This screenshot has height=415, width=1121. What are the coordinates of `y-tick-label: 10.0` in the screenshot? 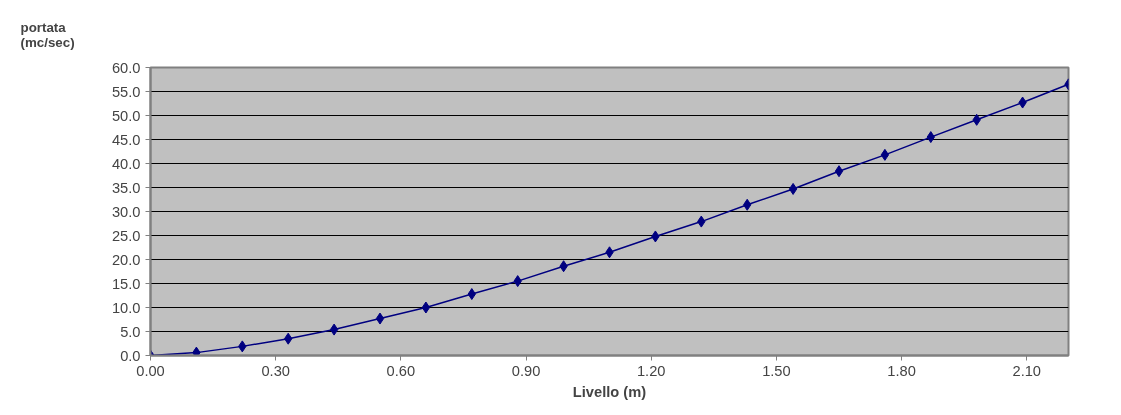 It's located at (126, 307).